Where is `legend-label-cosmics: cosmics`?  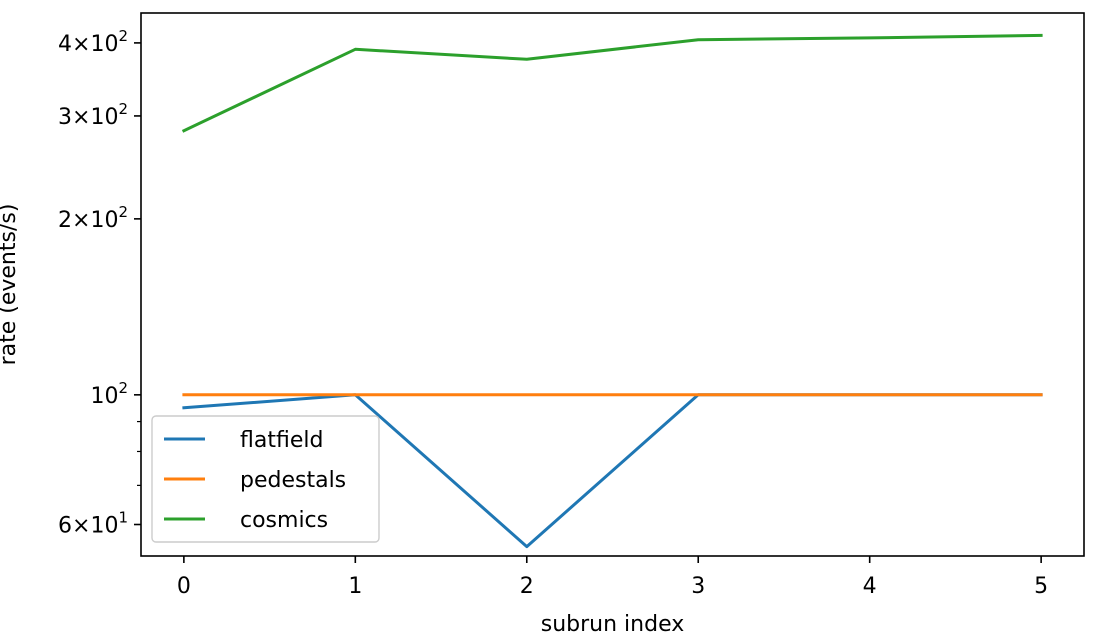
legend-label-cosmics: cosmics is located at coordinates (284, 520).